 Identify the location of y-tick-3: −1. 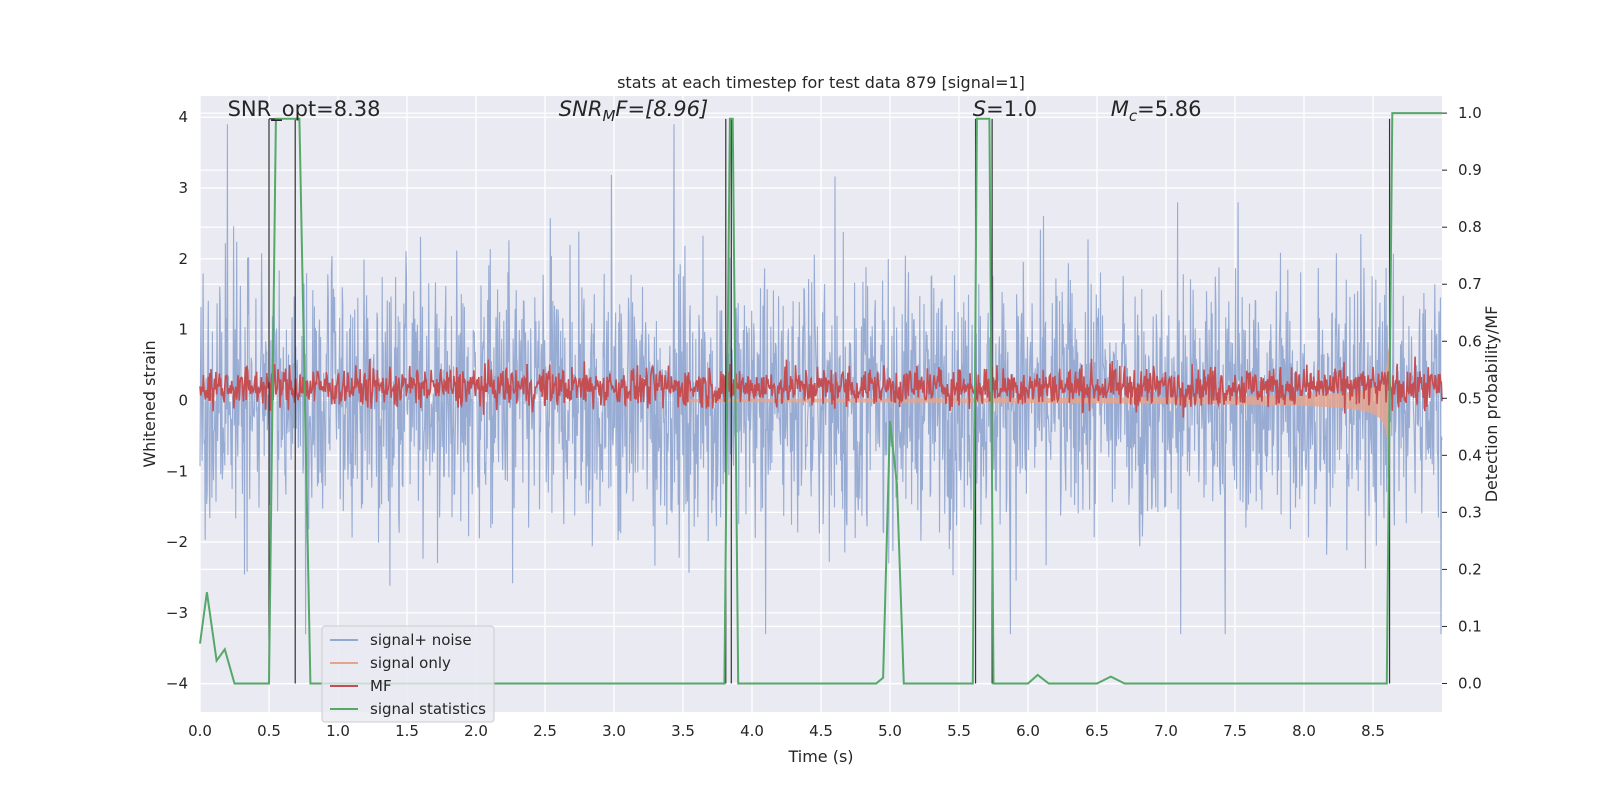
(177, 471).